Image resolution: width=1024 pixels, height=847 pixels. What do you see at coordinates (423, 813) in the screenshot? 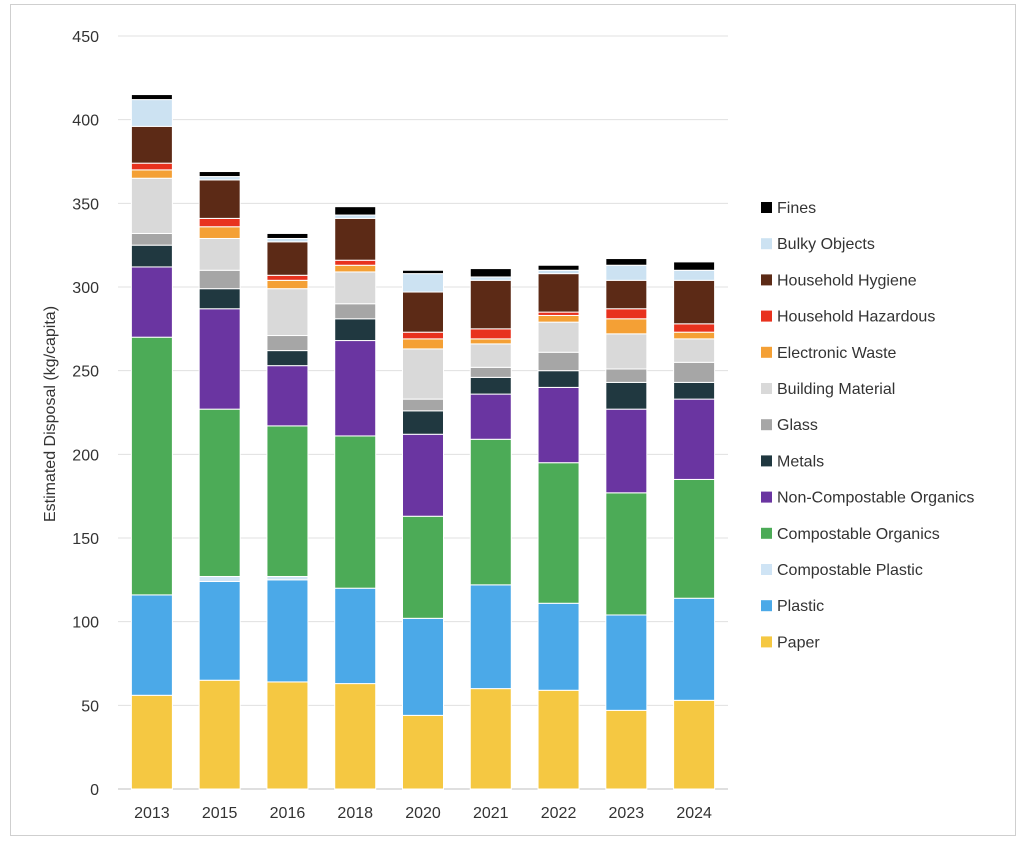
I see `x-tick-label: 2020` at bounding box center [423, 813].